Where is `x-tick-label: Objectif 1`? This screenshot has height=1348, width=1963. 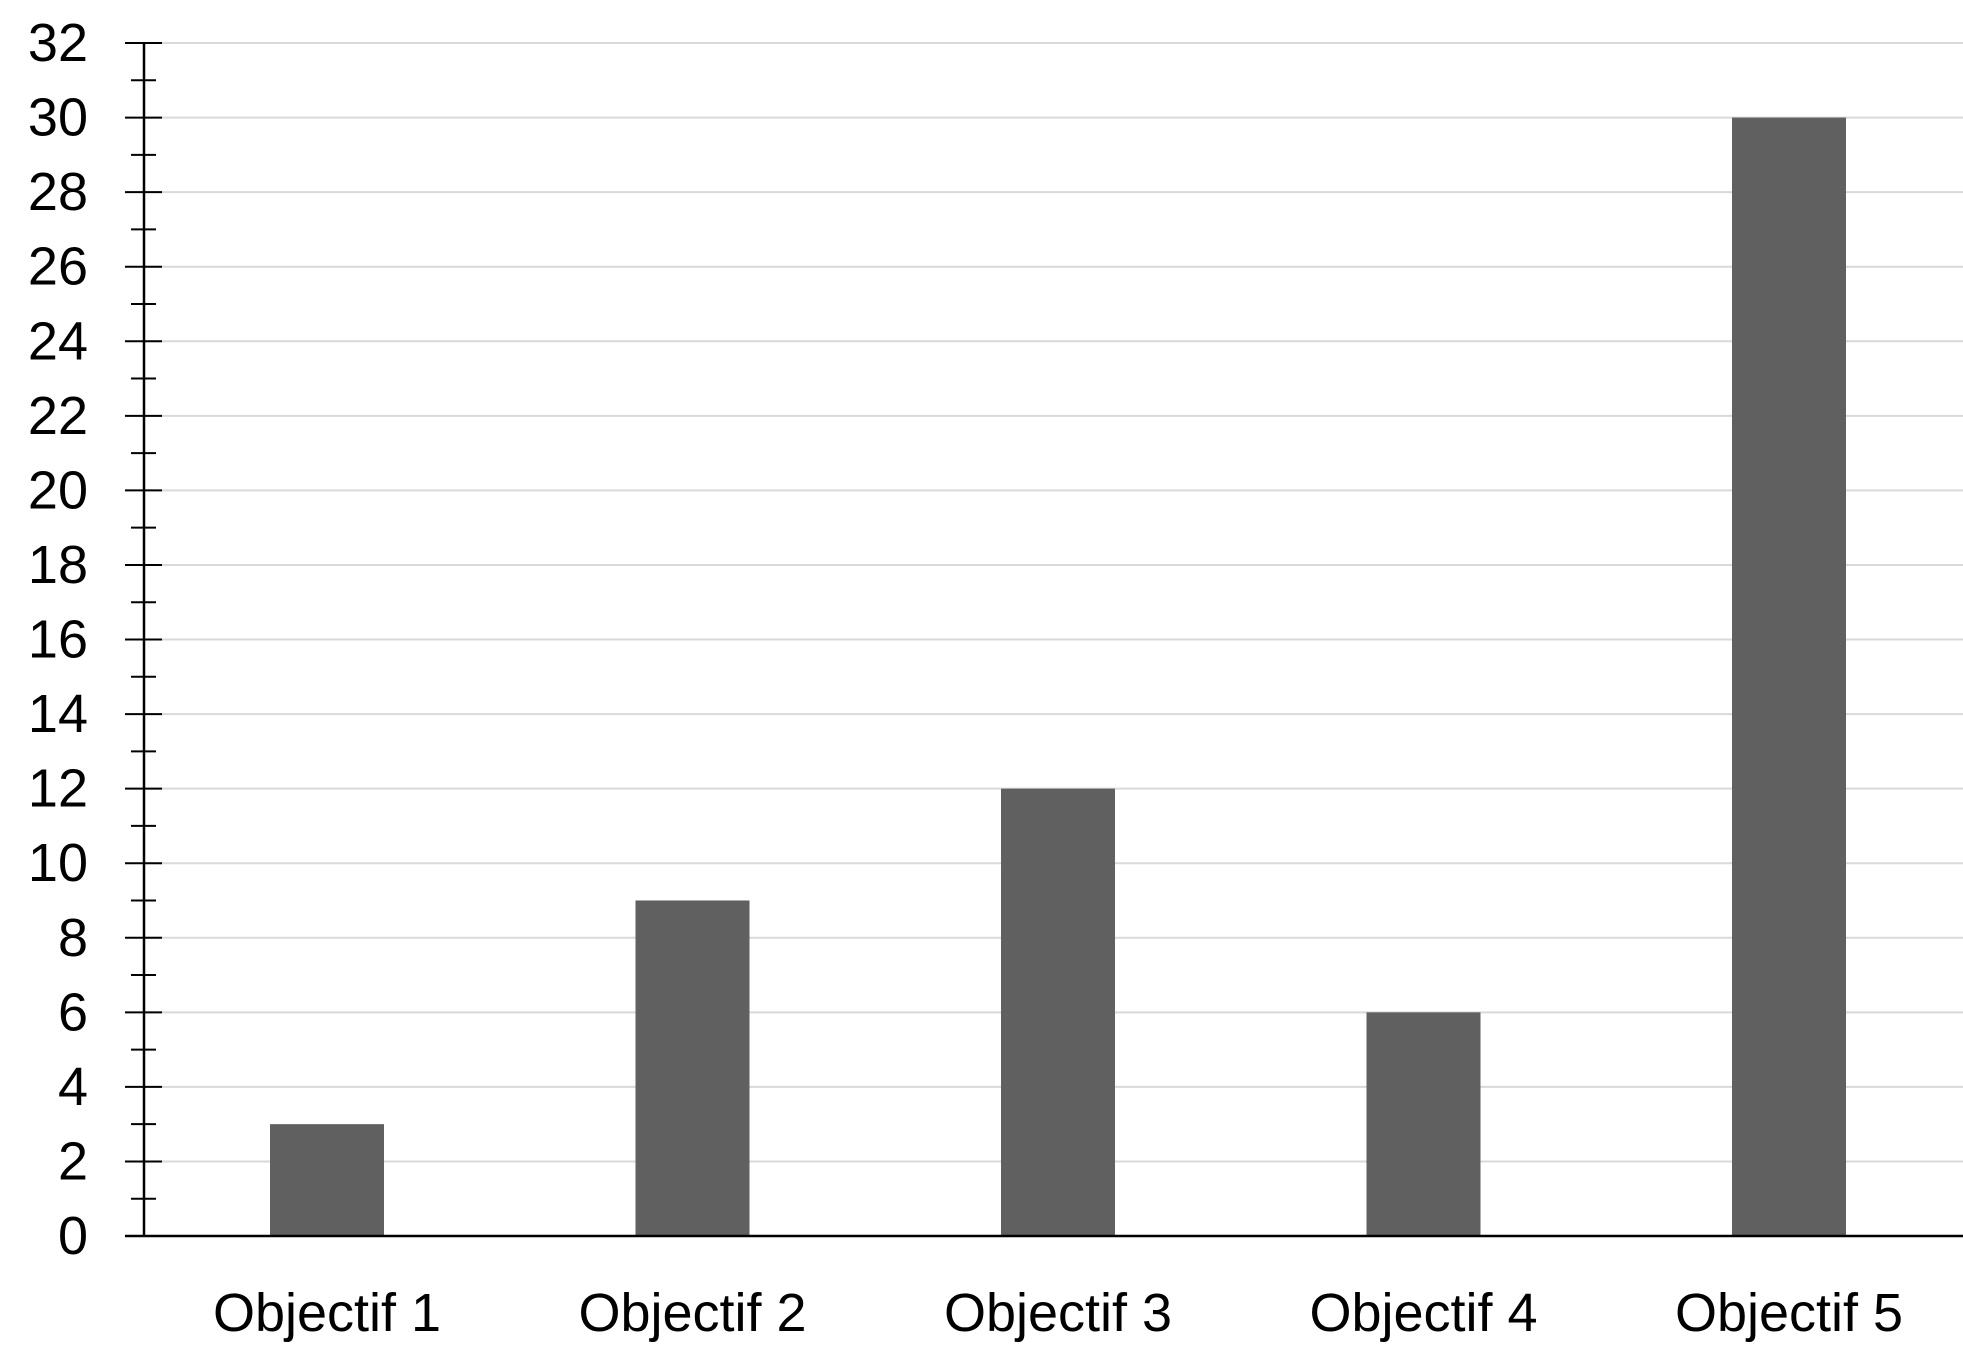 x-tick-label: Objectif 1 is located at coordinates (327, 1313).